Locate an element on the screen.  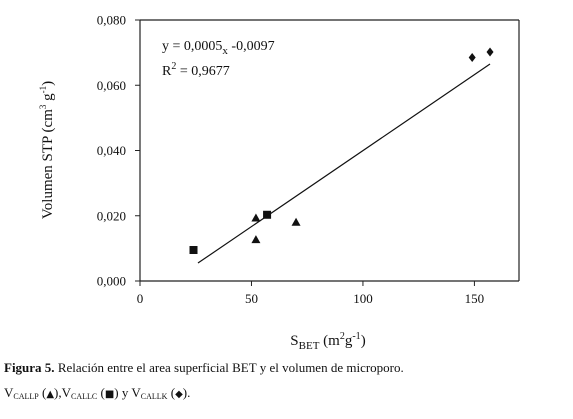
figure-label: Figura 5. is located at coordinates (29, 367).